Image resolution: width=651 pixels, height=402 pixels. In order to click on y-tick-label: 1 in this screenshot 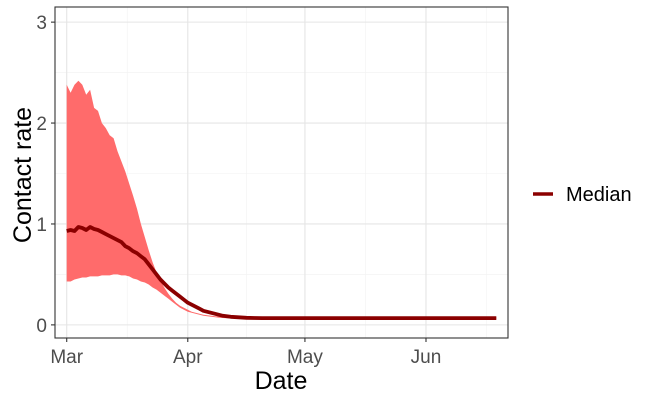, I will do `click(41, 225)`.